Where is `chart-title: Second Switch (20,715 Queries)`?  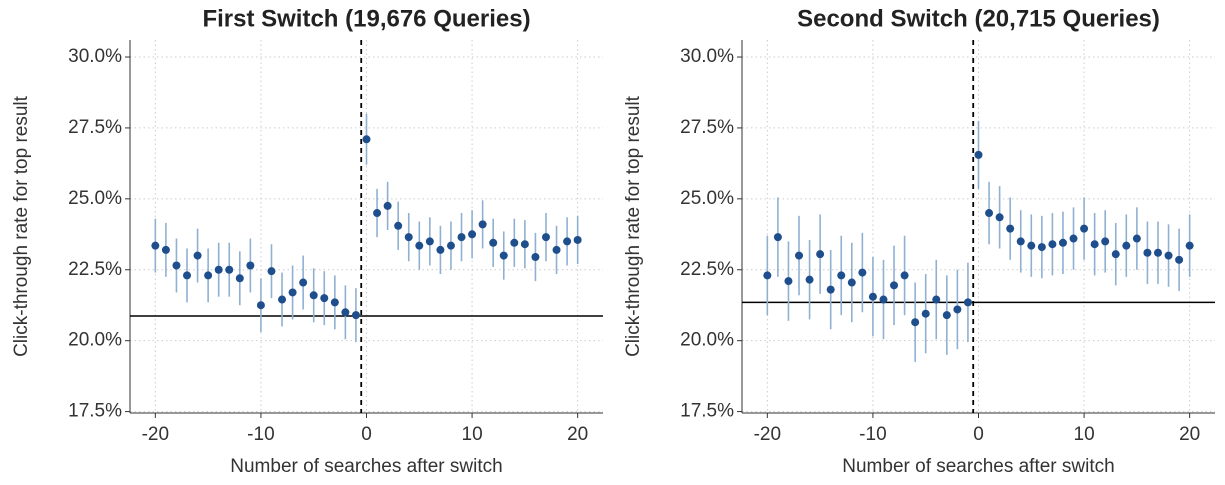 chart-title: Second Switch (20,715 Queries) is located at coordinates (978, 18).